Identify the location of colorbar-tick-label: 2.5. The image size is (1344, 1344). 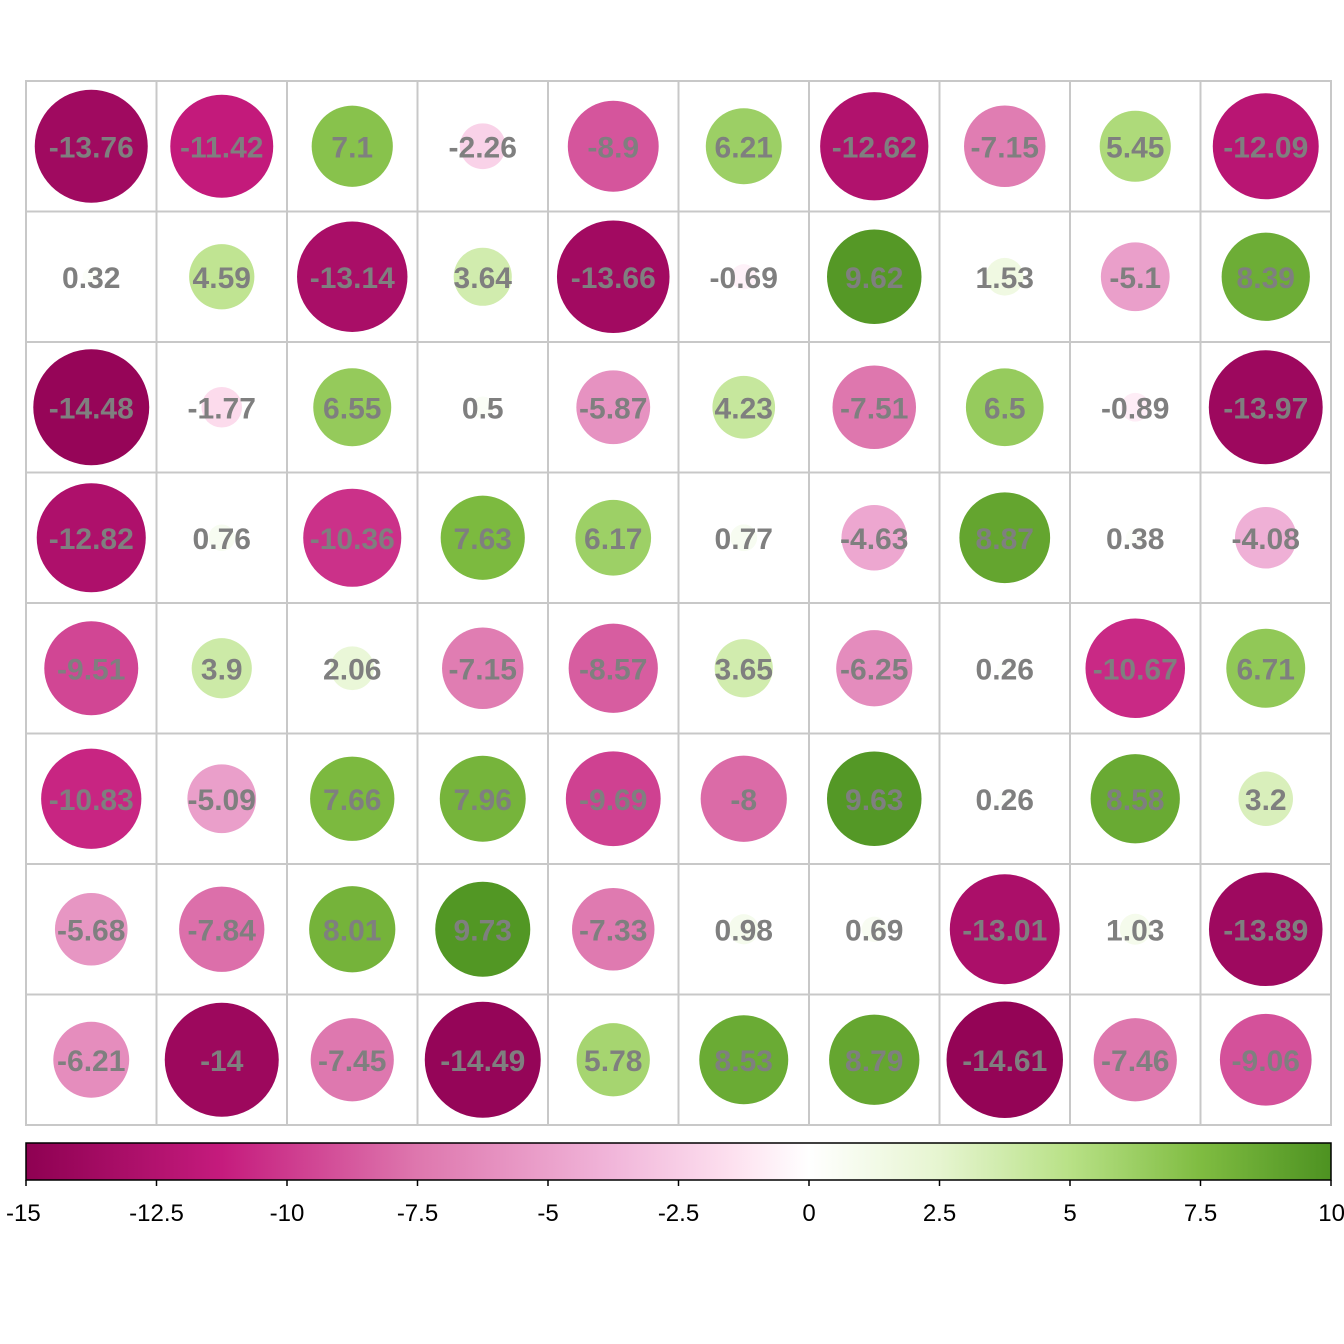
(939, 1213).